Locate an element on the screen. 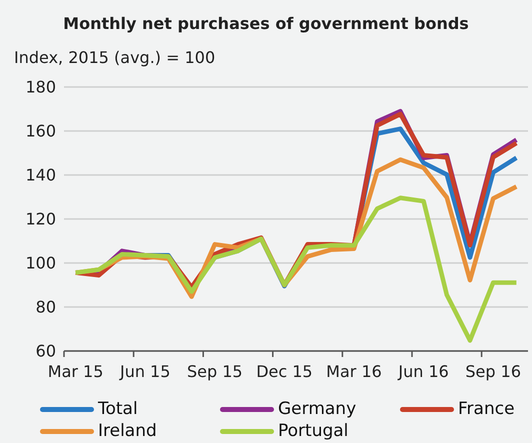  x-tick-label: Dec 15 is located at coordinates (284, 371).